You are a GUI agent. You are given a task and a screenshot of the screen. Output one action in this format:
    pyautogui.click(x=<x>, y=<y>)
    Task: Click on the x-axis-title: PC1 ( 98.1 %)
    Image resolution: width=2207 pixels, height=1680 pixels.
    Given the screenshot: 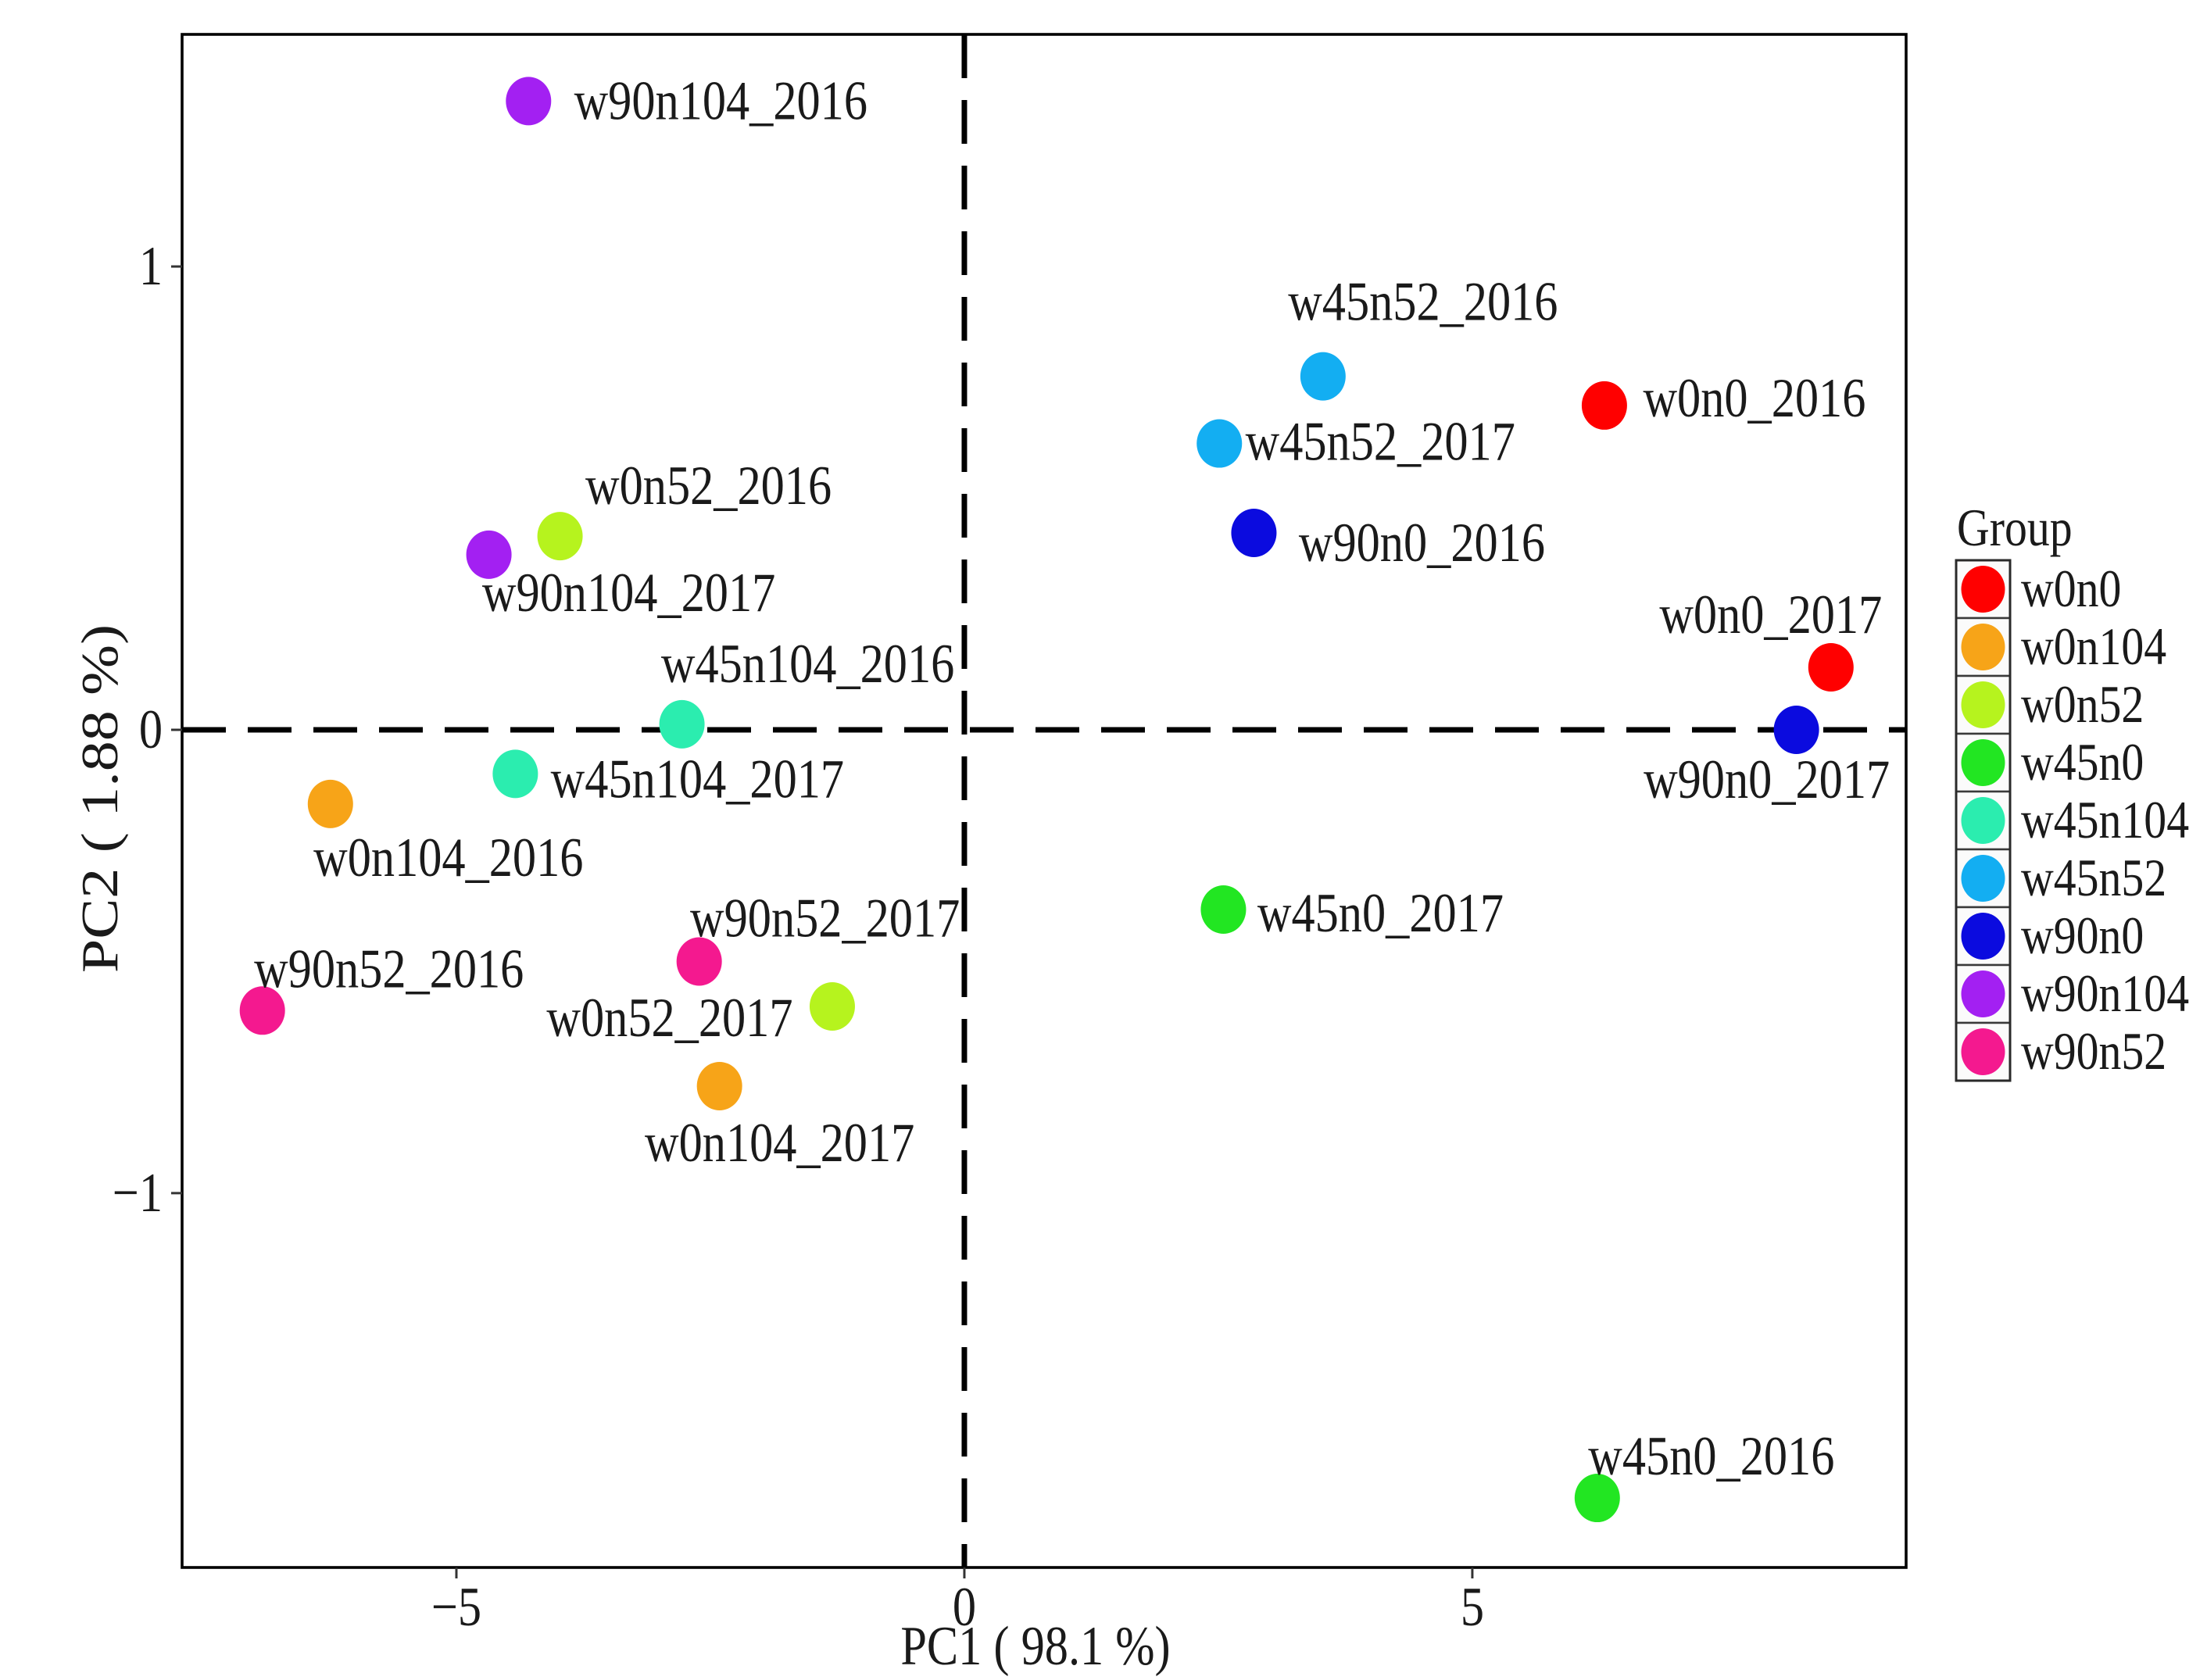 What is the action you would take?
    pyautogui.click(x=1035, y=1647)
    